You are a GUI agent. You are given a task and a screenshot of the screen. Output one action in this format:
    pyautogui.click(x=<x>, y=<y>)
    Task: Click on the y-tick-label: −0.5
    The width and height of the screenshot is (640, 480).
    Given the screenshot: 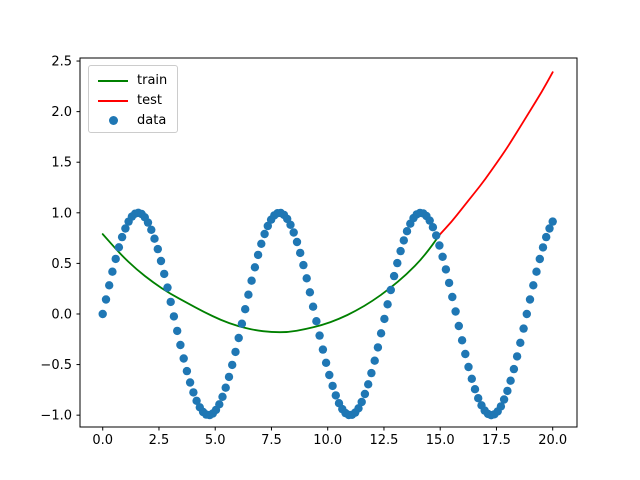 What is the action you would take?
    pyautogui.click(x=56, y=365)
    